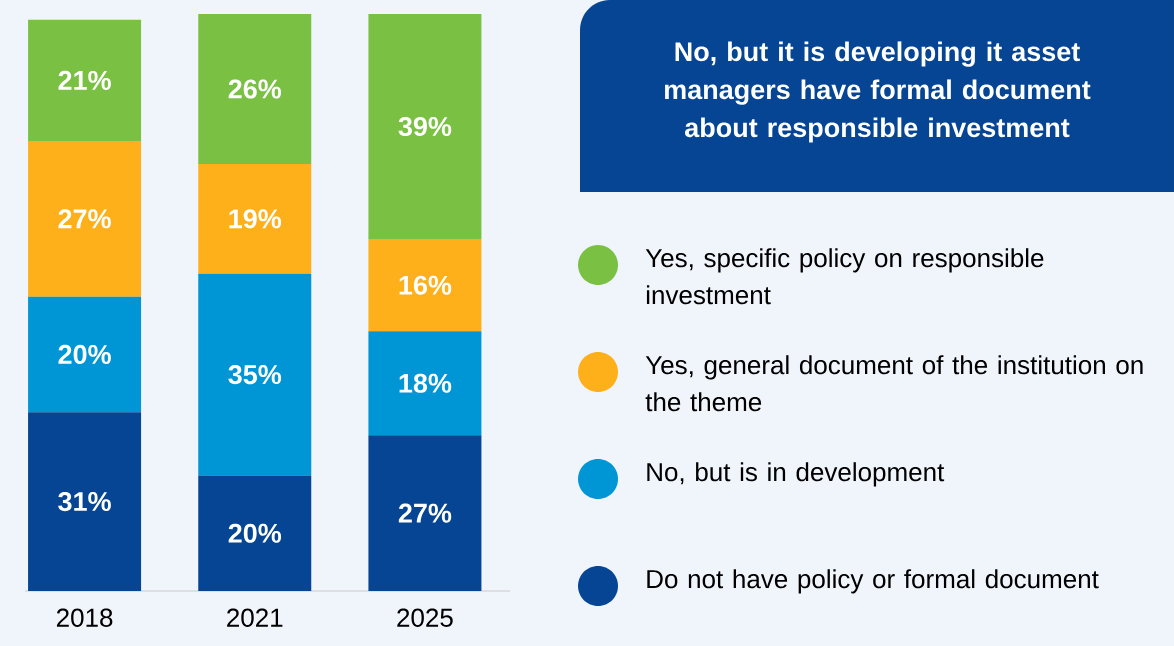  Describe the element at coordinates (84, 617) in the screenshot. I see `x-tick-label: 2018` at that location.